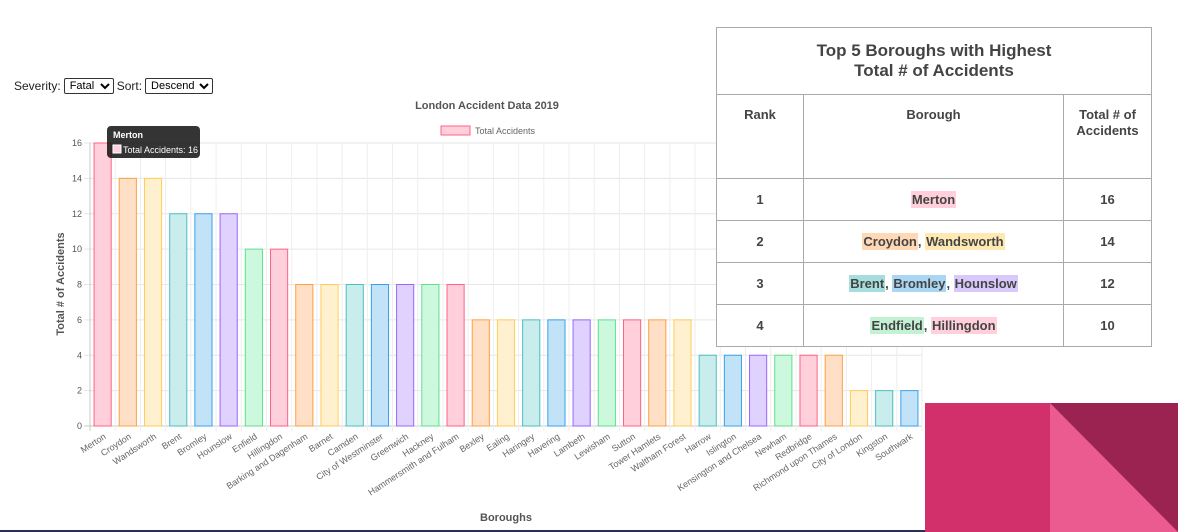  I want to click on borough-cell: Brent, Bromley, Hounslow, so click(933, 283).